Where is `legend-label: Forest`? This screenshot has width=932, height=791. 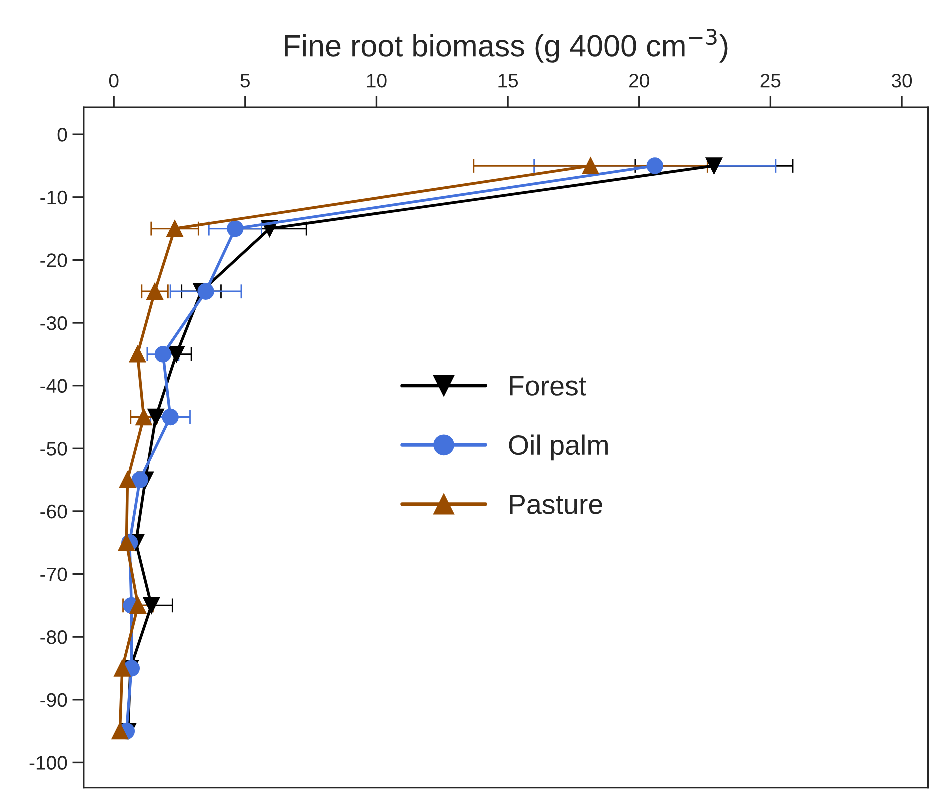
legend-label: Forest is located at coordinates (548, 386).